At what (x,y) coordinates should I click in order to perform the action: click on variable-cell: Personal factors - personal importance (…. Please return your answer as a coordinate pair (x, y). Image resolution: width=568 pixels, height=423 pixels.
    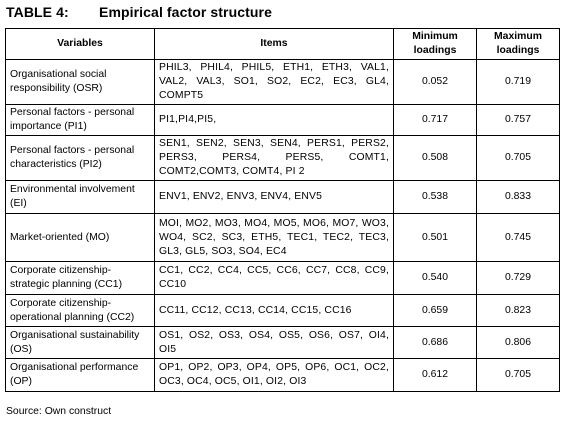
    Looking at the image, I should click on (80, 120).